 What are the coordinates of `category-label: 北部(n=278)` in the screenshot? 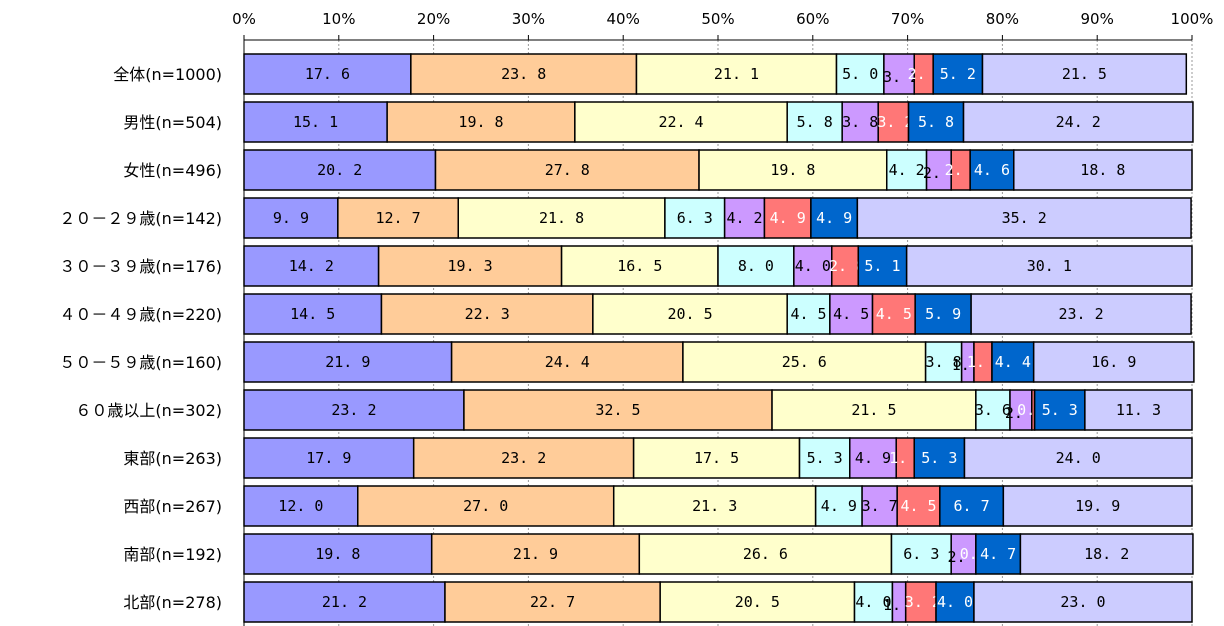 It's located at (172, 602).